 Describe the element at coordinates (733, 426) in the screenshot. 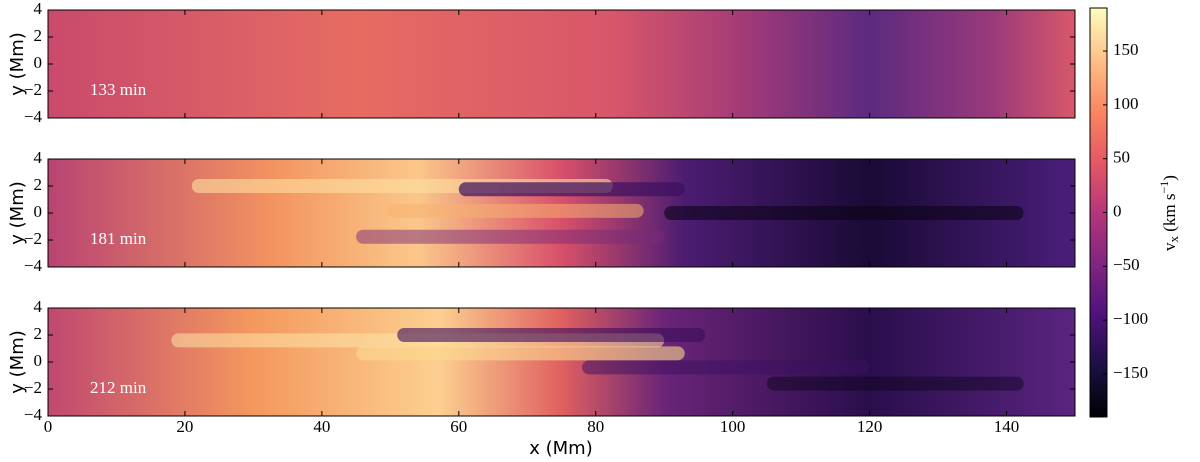

I see `x-tick-label: 100` at that location.